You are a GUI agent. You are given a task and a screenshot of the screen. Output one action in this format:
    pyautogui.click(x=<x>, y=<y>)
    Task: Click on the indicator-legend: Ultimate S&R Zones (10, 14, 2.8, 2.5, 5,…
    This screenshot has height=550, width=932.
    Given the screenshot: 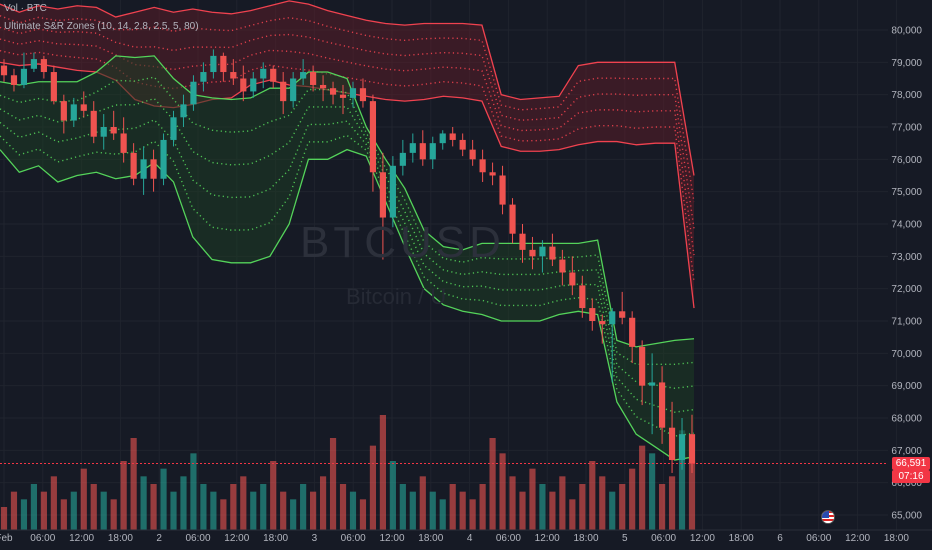 What is the action you would take?
    pyautogui.click(x=101, y=26)
    